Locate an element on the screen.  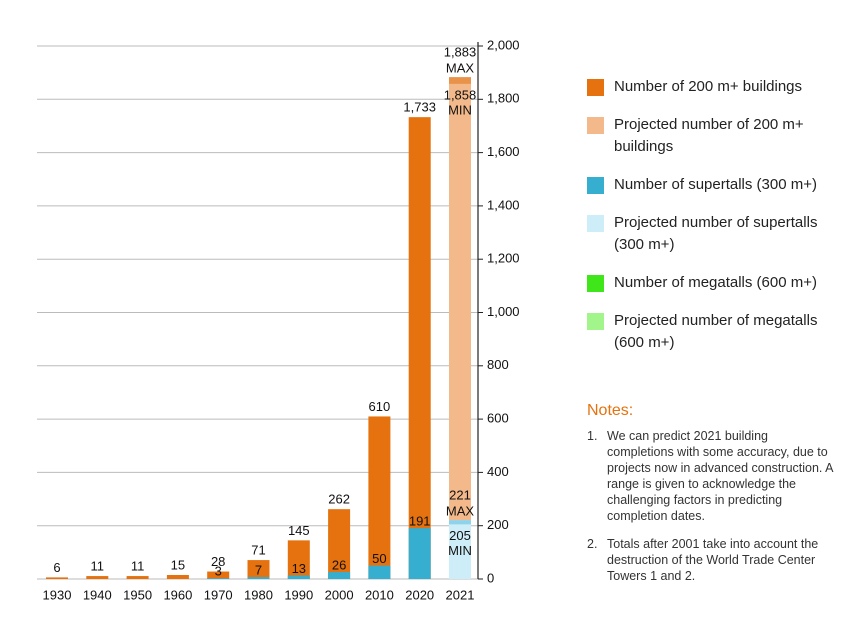
legend-label: Number of megatalls (600 m+) is located at coordinates (715, 282).